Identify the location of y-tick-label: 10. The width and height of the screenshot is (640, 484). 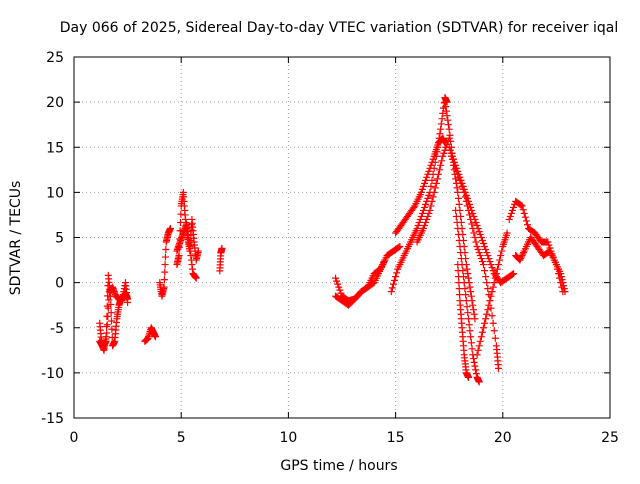
(55, 193).